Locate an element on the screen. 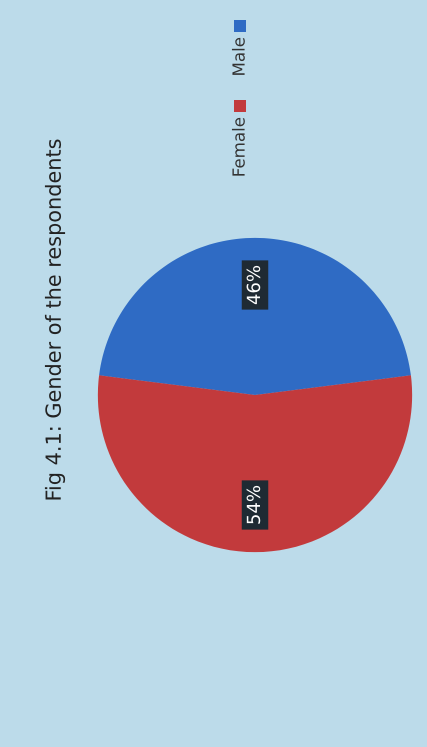  legend-label: Female is located at coordinates (238, 147).